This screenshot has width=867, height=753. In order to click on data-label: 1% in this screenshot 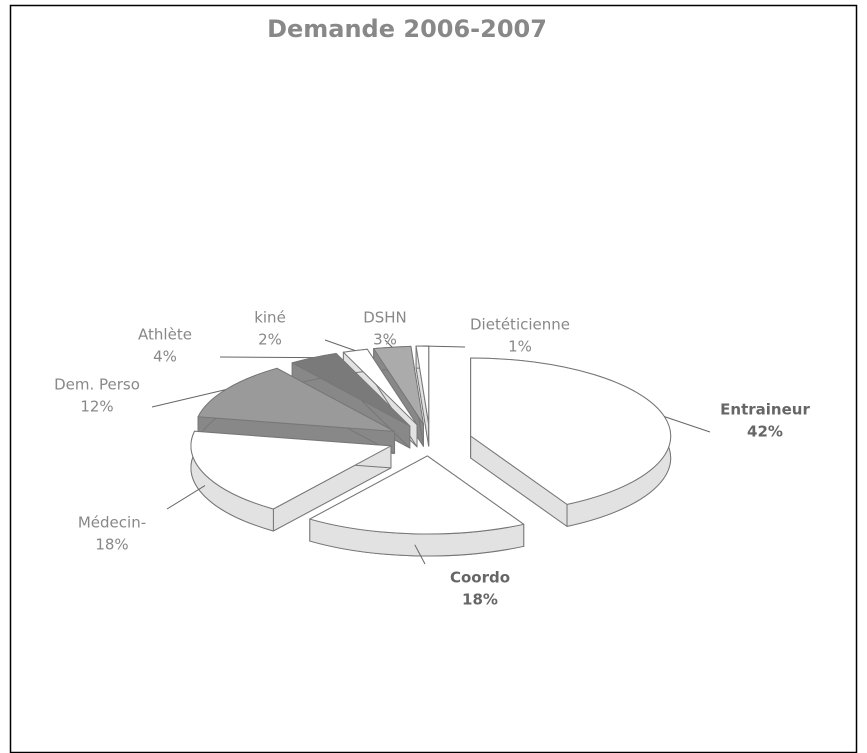, I will do `click(520, 347)`.